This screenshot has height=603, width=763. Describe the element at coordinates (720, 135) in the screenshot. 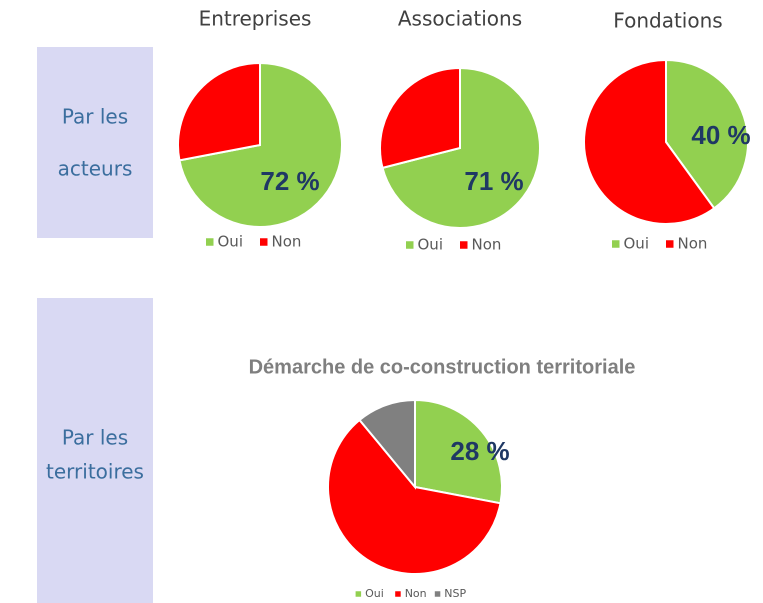

I see `data-label: 40 %` at that location.